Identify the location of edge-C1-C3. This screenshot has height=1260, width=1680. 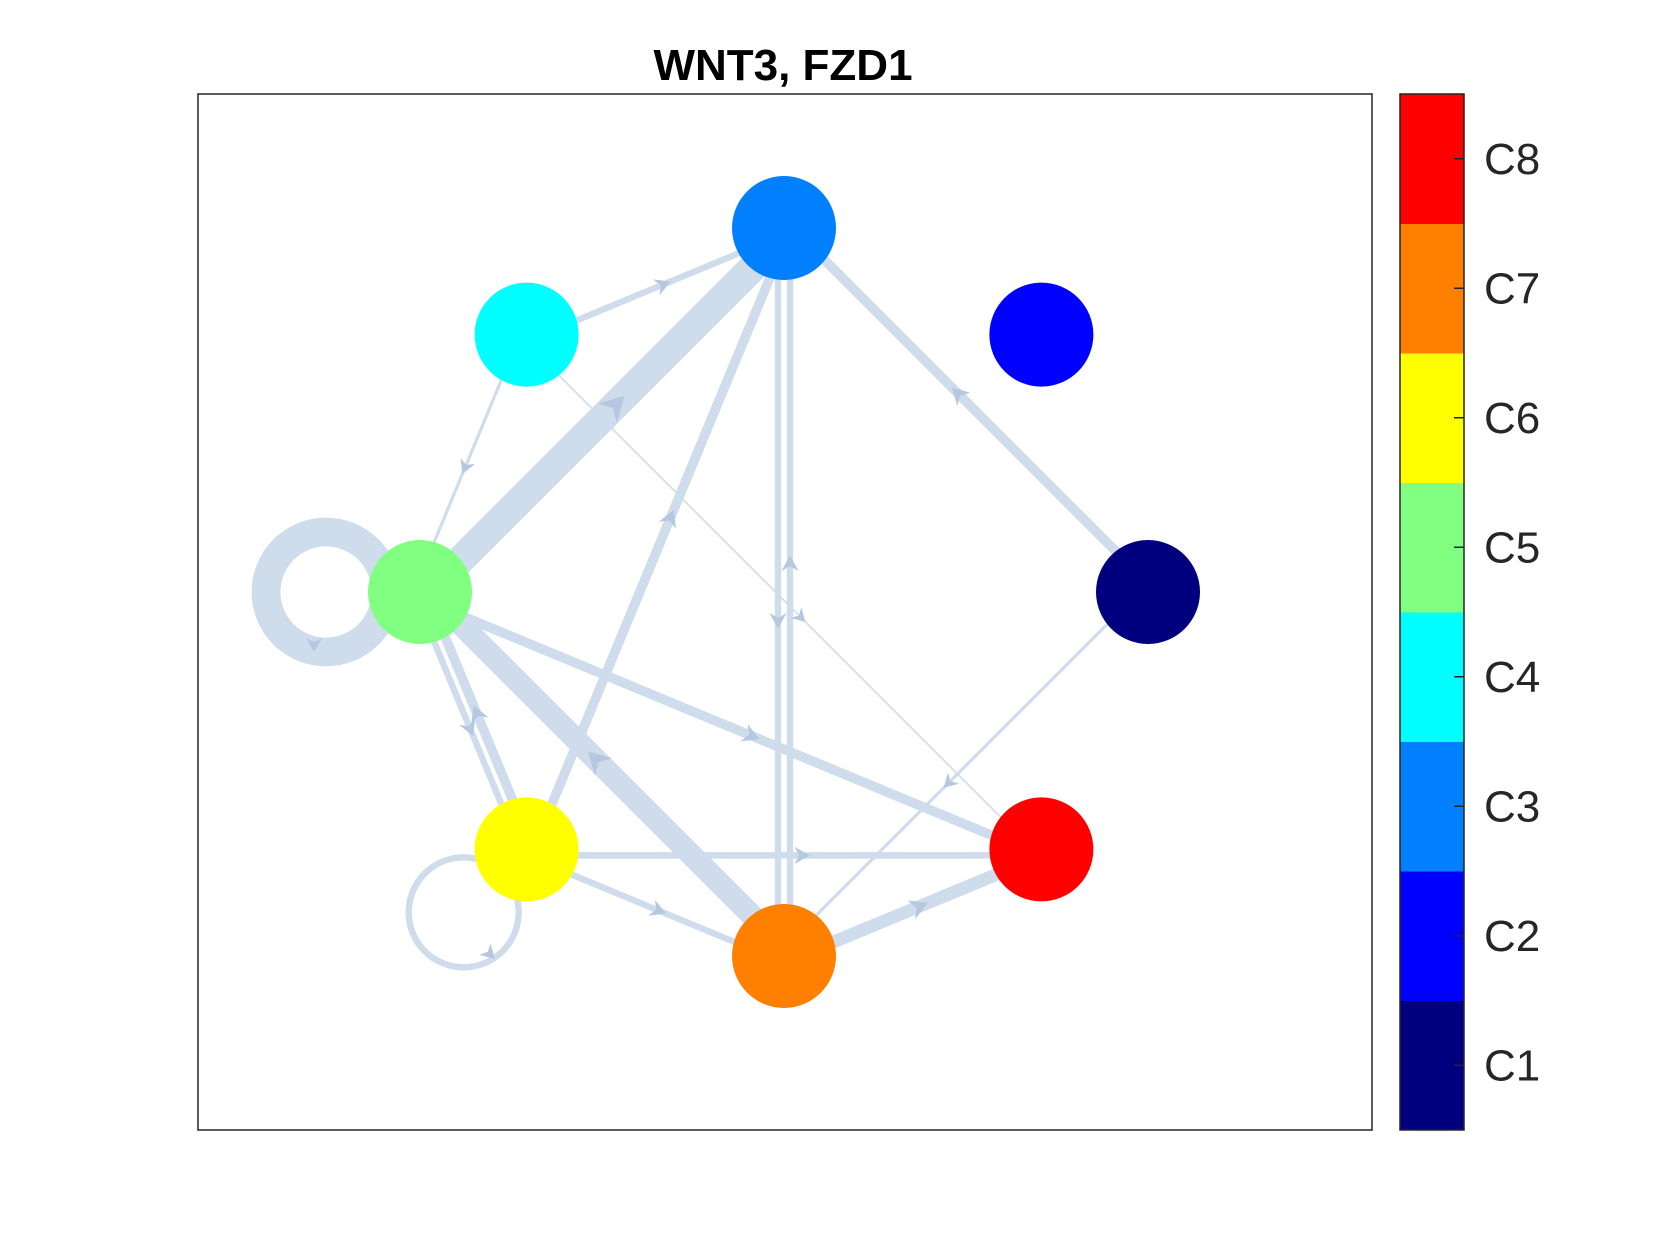
(970, 405).